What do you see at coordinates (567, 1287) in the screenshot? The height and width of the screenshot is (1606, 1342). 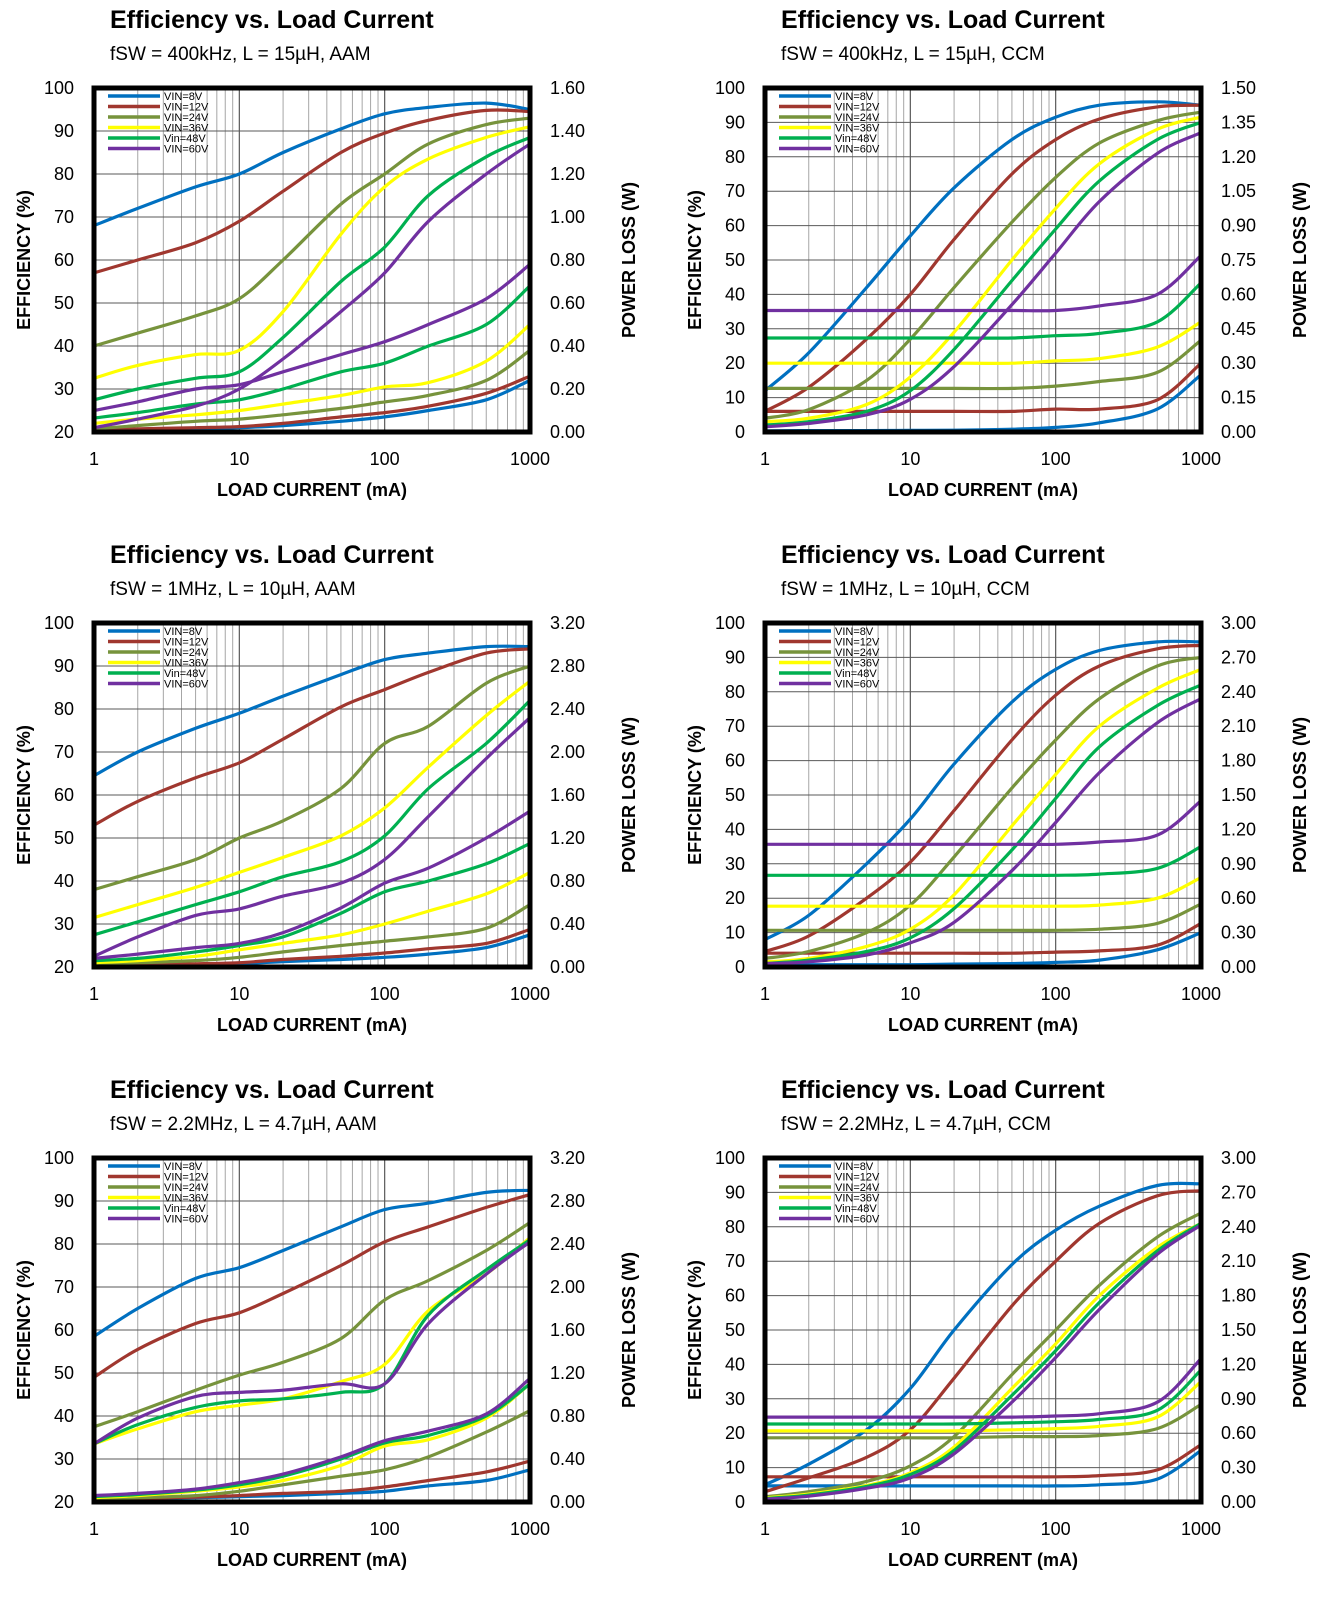 I see `y2-tick-label: 2.00` at bounding box center [567, 1287].